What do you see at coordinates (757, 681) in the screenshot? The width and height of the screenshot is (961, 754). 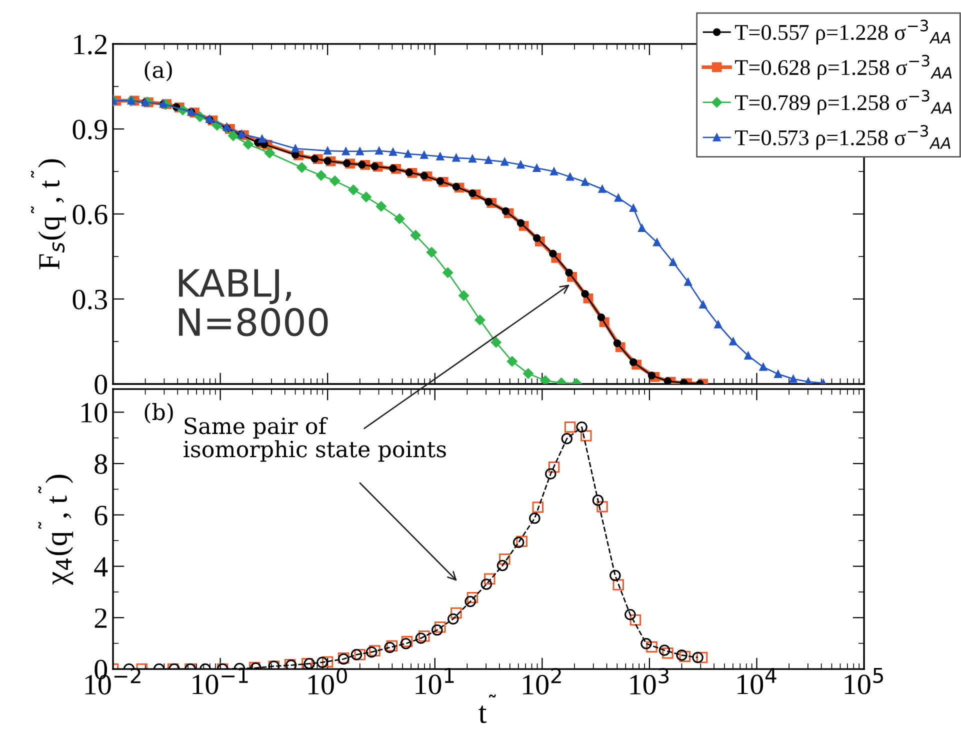 I see `x-tick-label: 10$^{4}$` at bounding box center [757, 681].